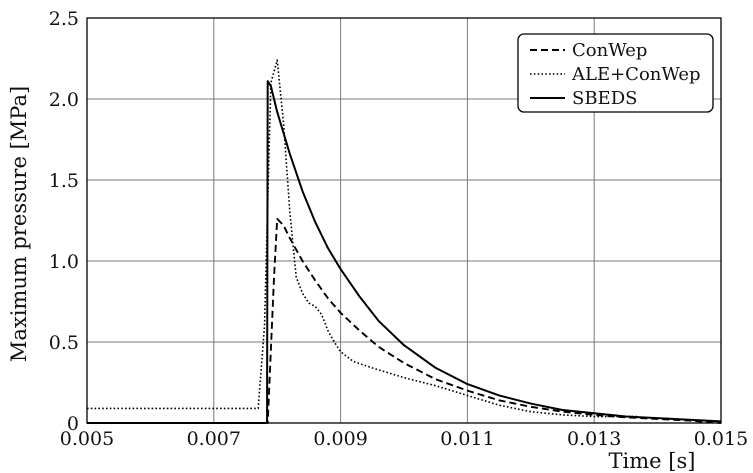 The width and height of the screenshot is (753, 473). Describe the element at coordinates (721, 439) in the screenshot. I see `x-tick-label: 0.015` at that location.